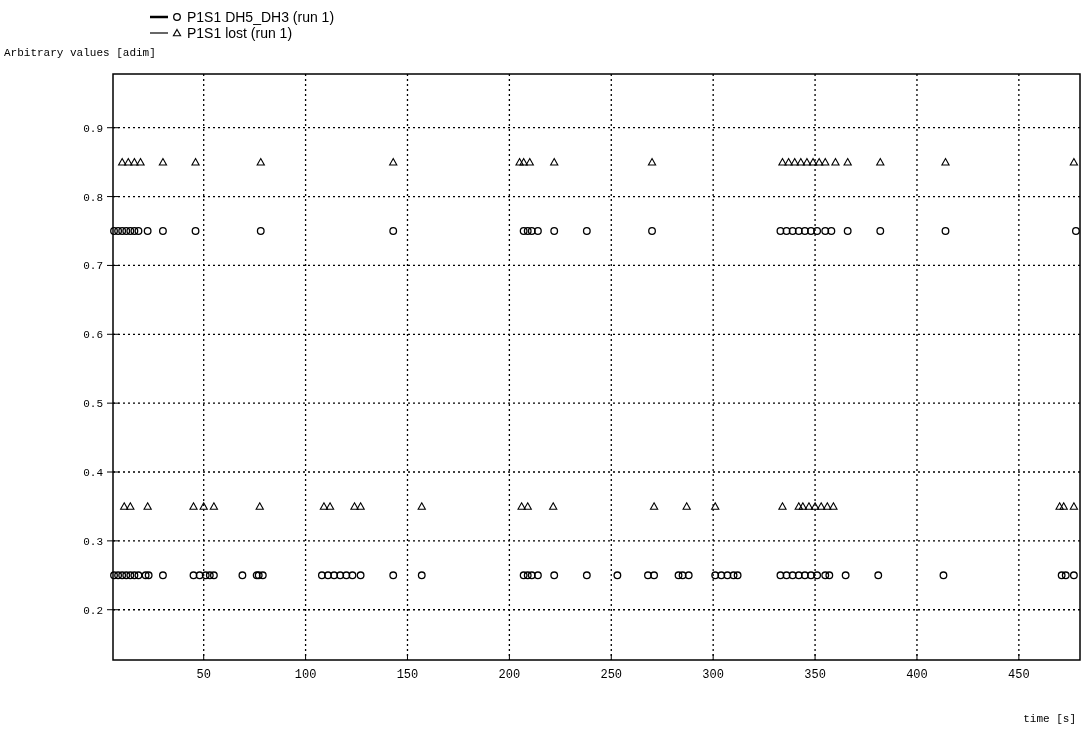 The image size is (1081, 732). What do you see at coordinates (1049, 719) in the screenshot?
I see `x-axis-title: time [s]` at bounding box center [1049, 719].